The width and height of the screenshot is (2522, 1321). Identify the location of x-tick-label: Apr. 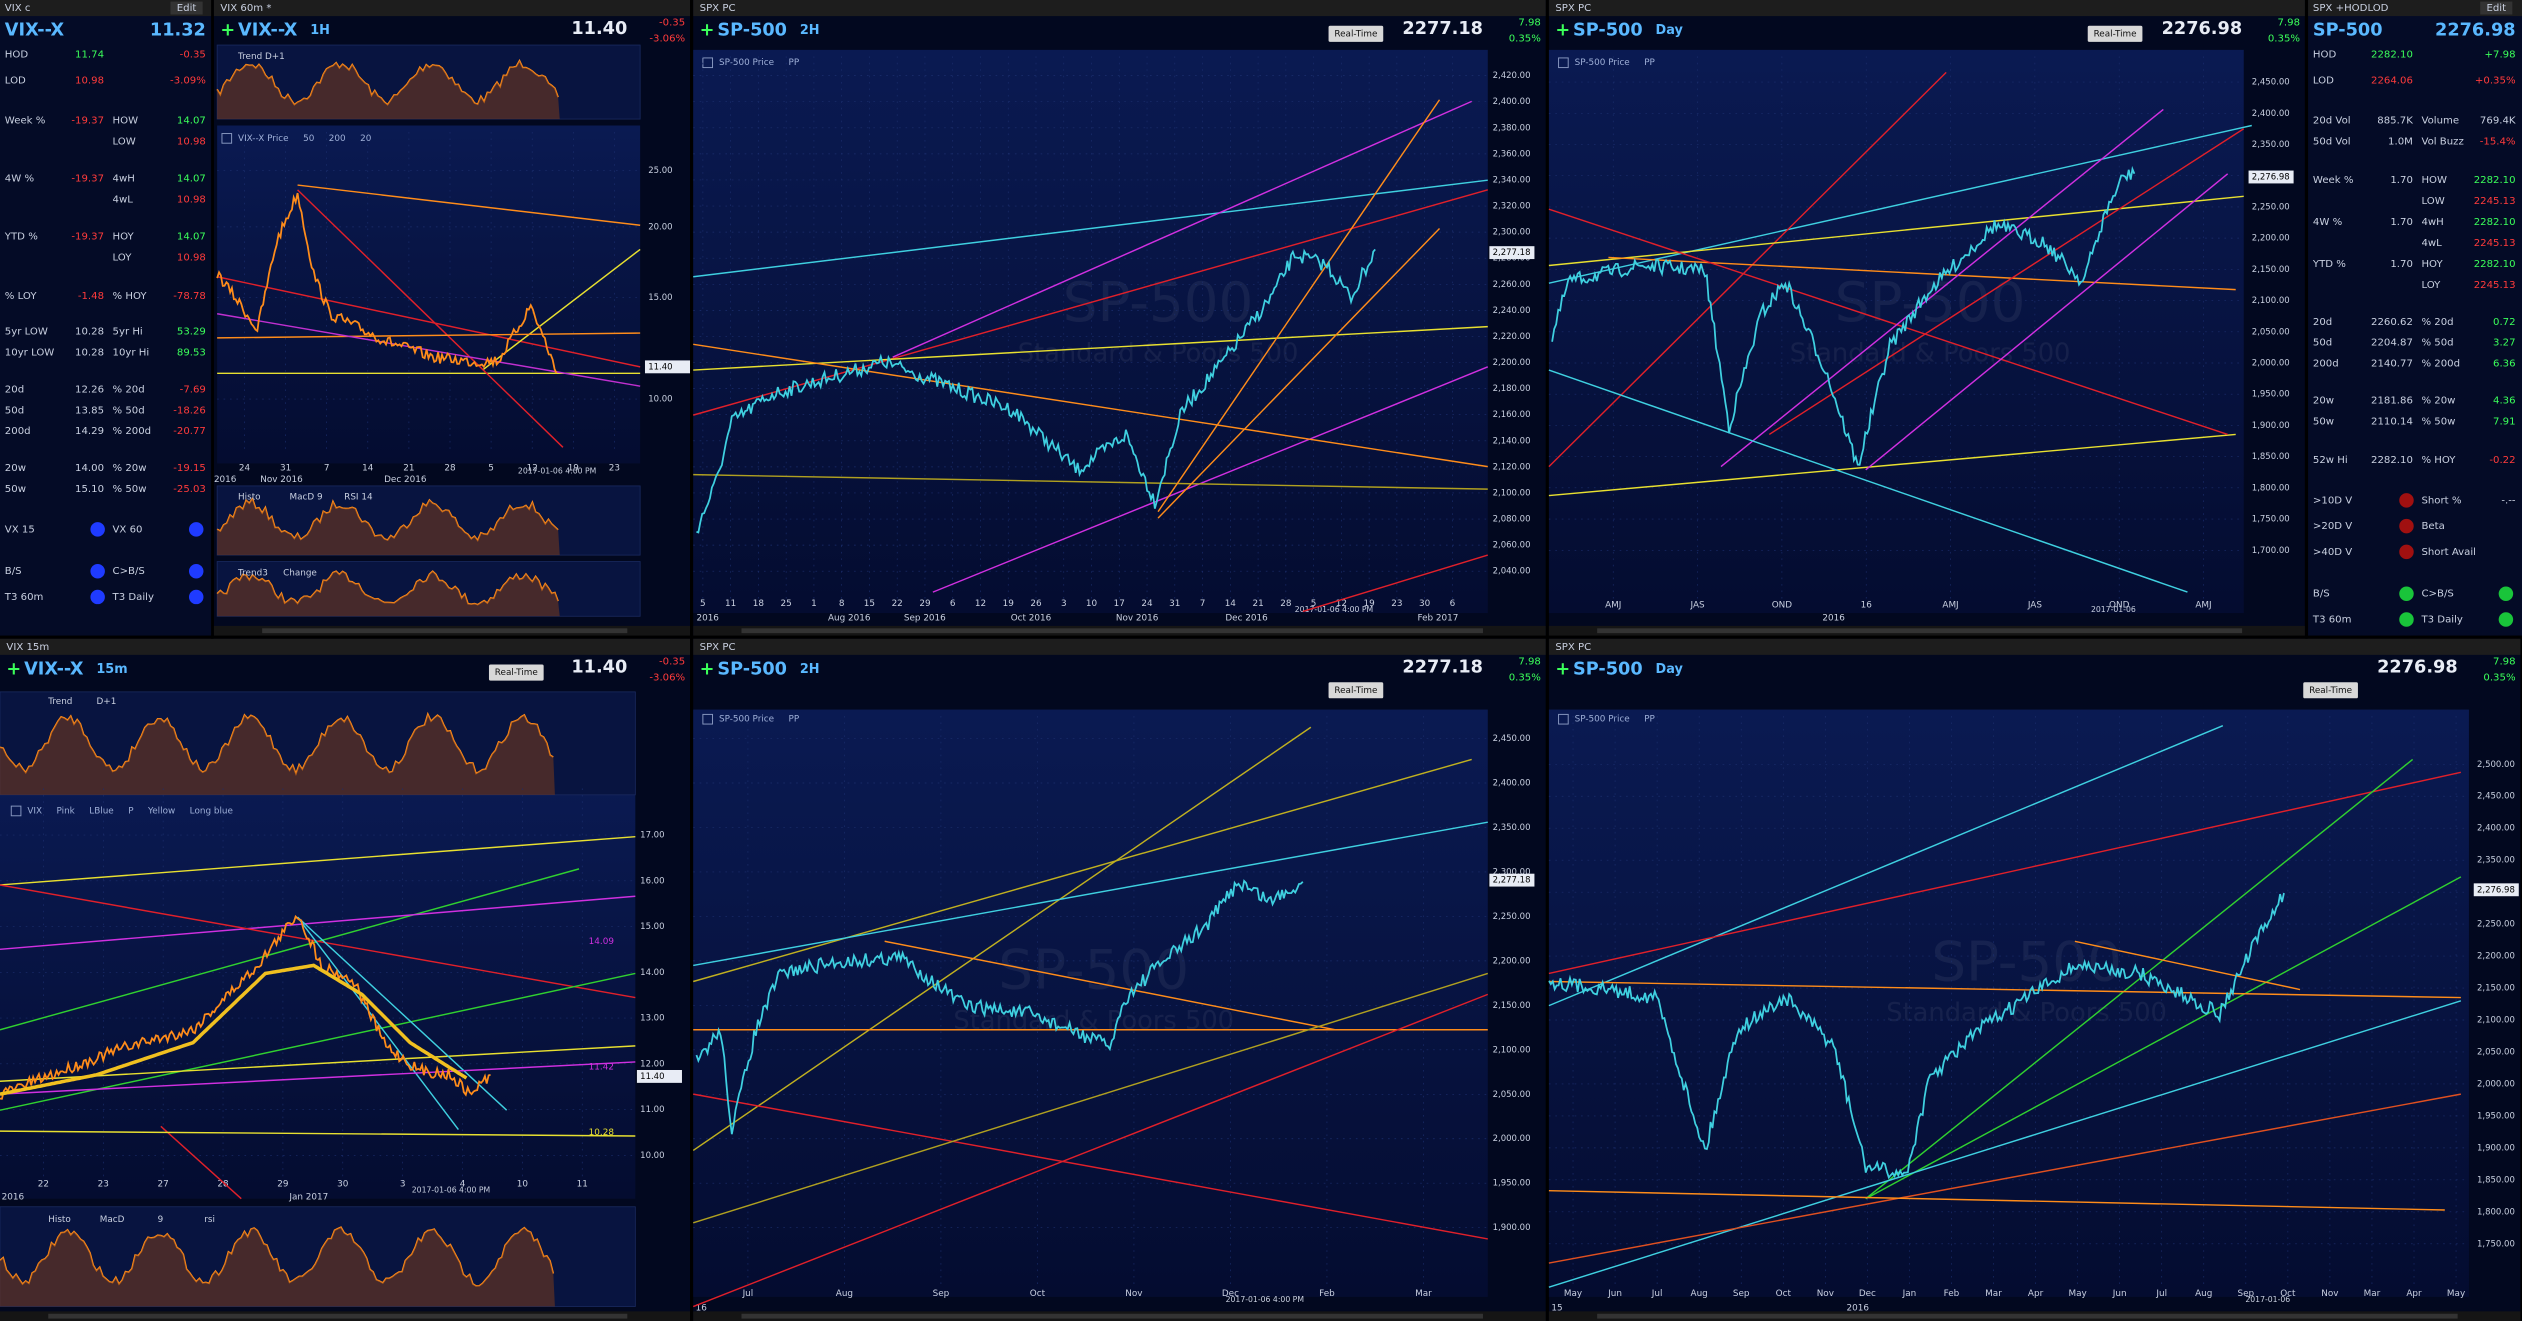
(2036, 1294).